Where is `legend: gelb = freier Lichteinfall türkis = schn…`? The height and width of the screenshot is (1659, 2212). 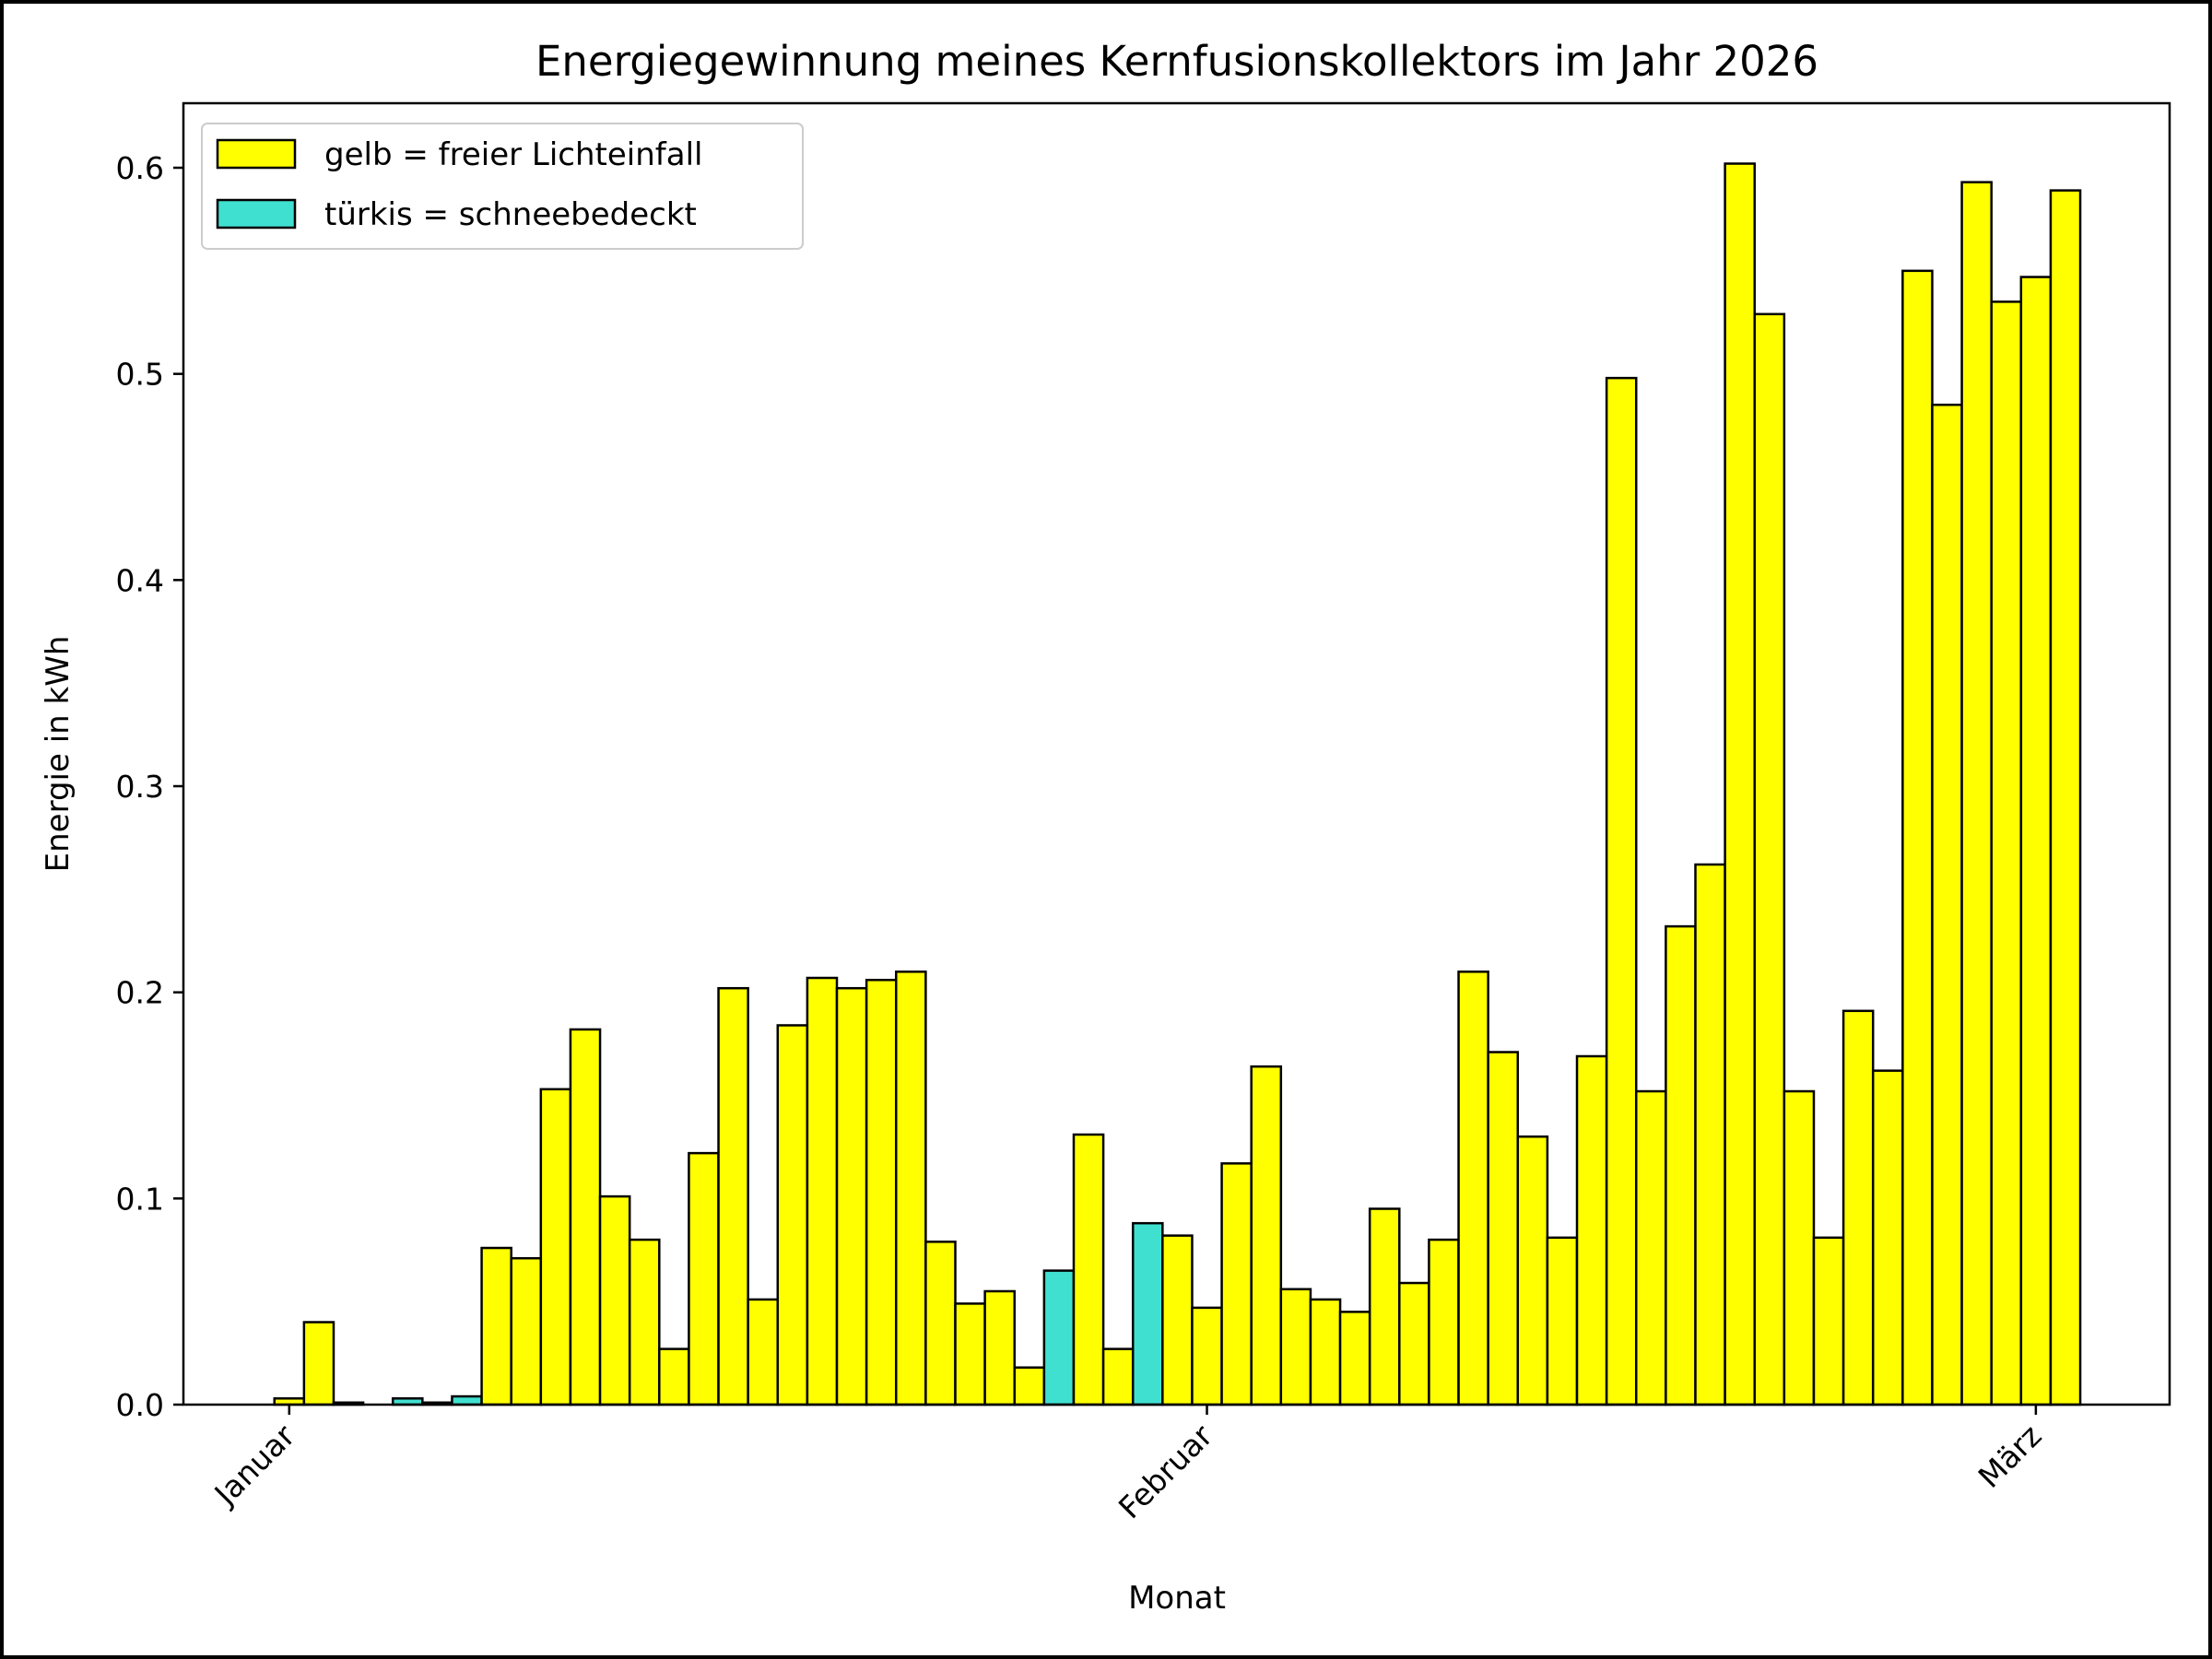
legend: gelb = freier Lichteinfall türkis = schn… is located at coordinates (502, 186).